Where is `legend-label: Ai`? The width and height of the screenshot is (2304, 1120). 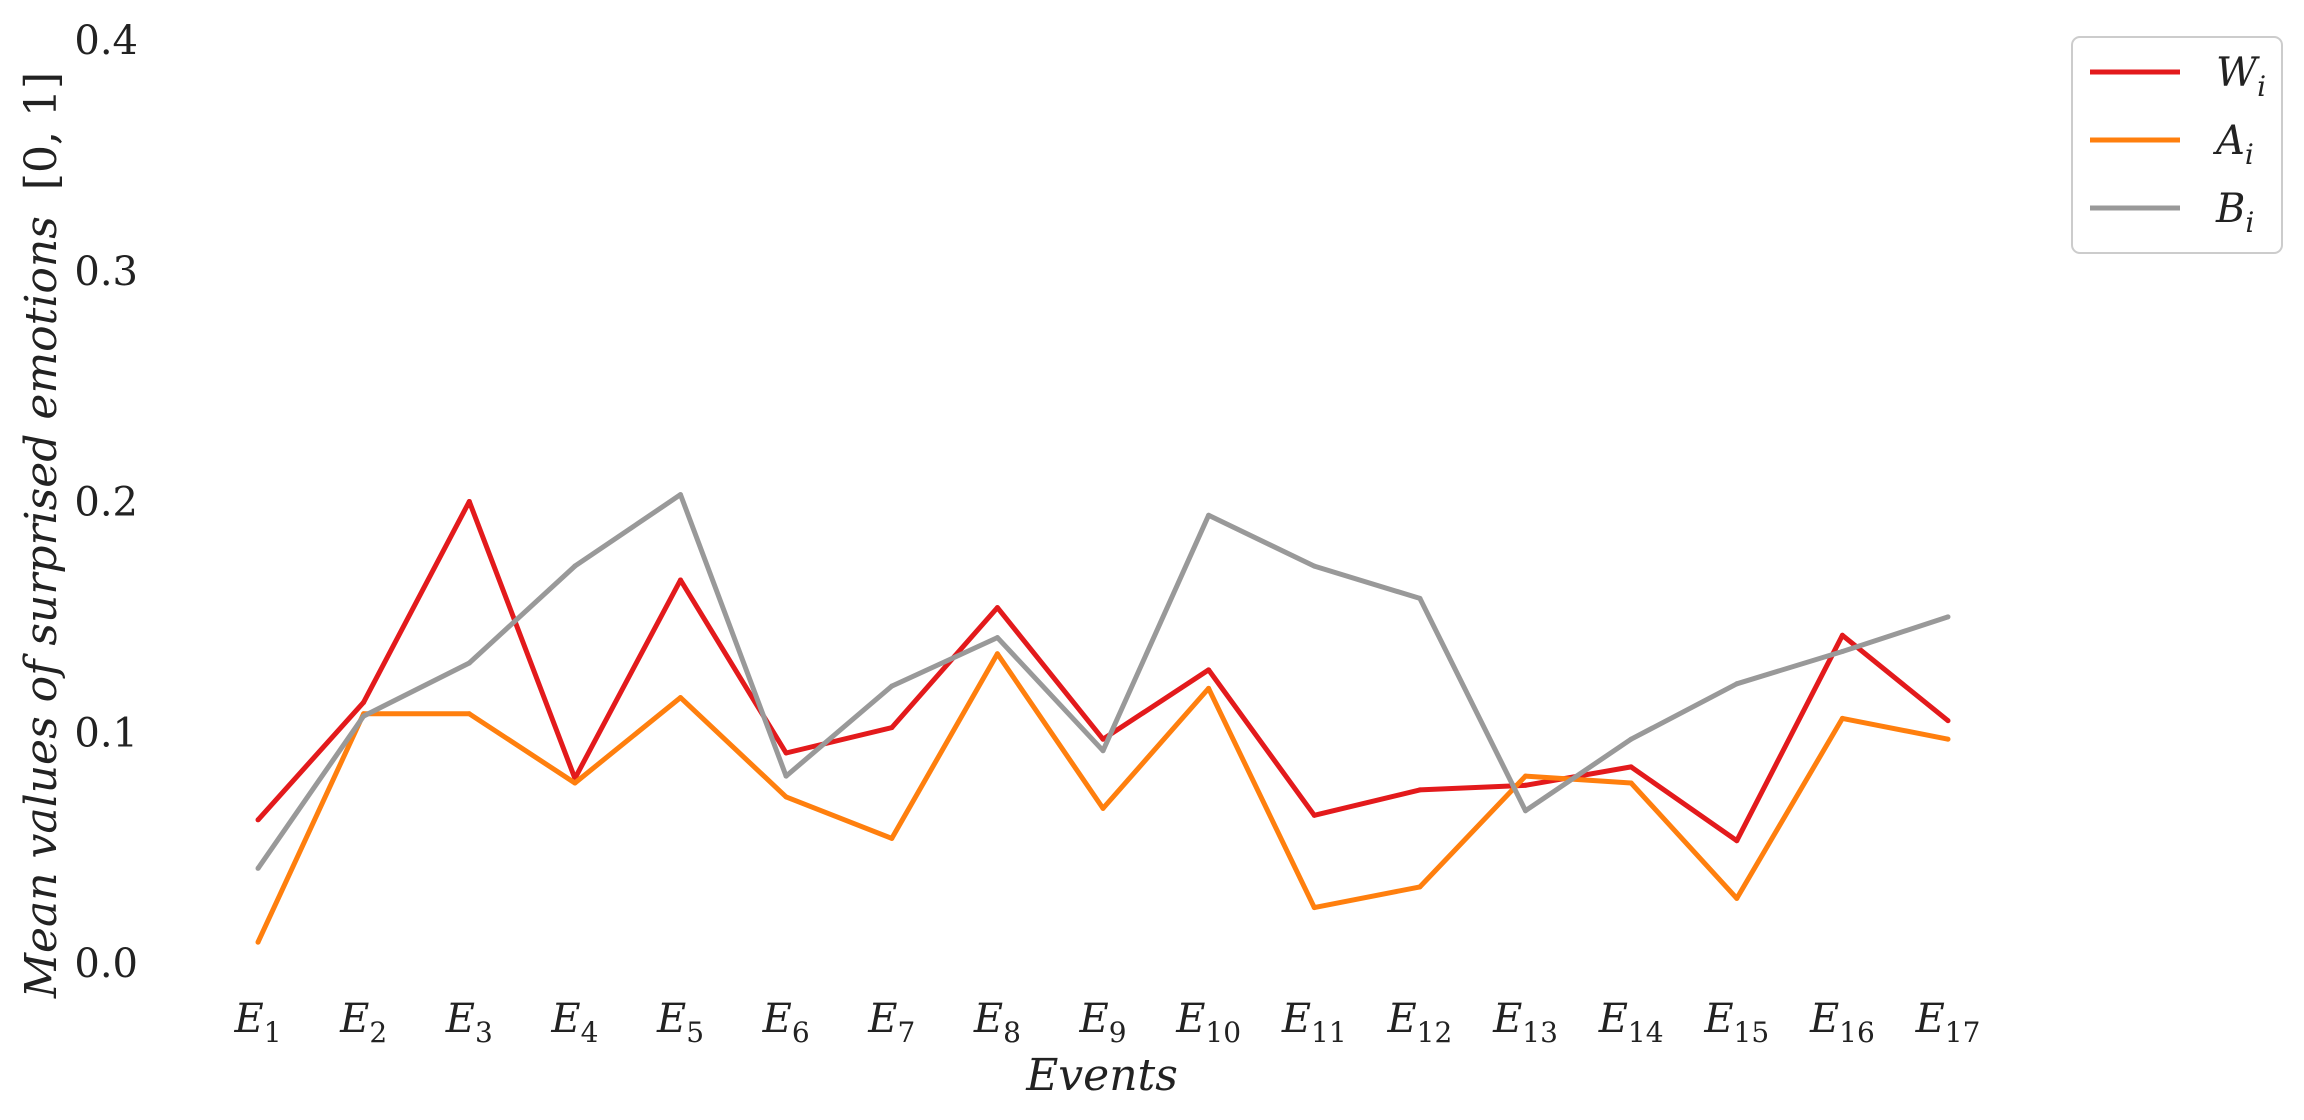 legend-label: Ai is located at coordinates (2233, 144).